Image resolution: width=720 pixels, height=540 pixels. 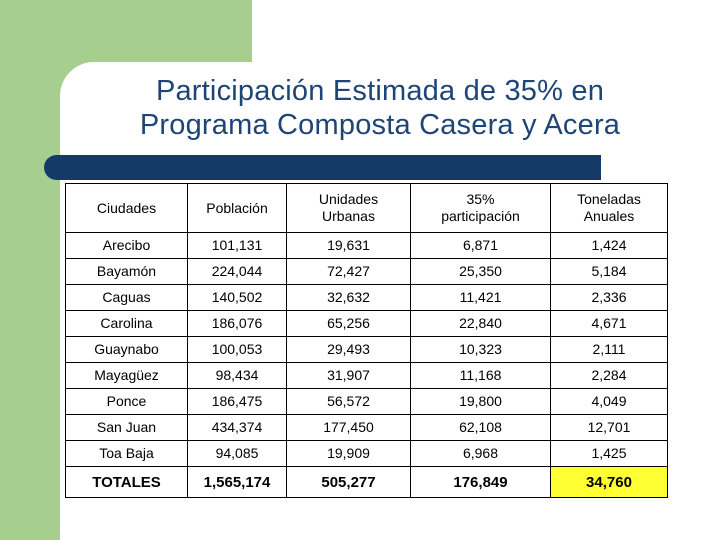 What do you see at coordinates (126, 453) in the screenshot?
I see `cell-city: Toa Baja` at bounding box center [126, 453].